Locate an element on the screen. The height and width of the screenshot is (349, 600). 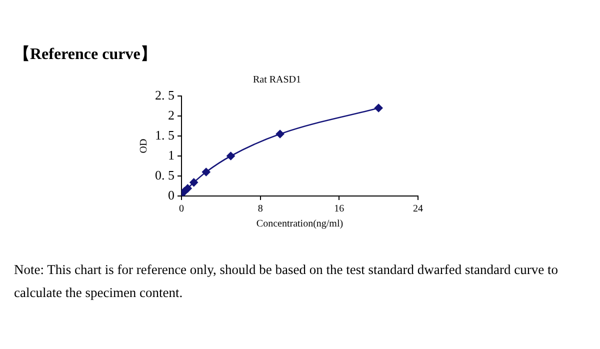
y-tick-label: 1 is located at coordinates (171, 154).